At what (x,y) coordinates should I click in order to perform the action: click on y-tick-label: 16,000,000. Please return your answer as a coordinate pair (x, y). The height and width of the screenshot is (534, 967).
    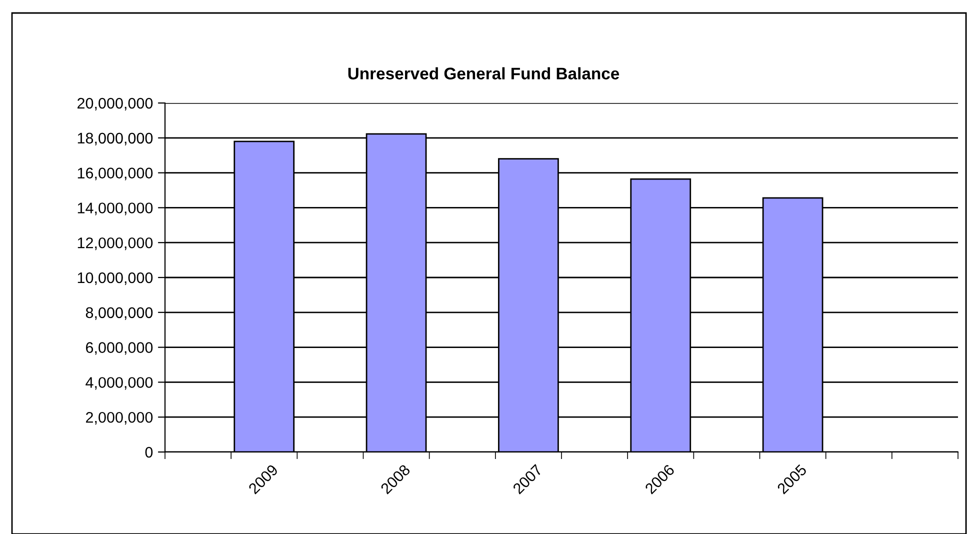
    Looking at the image, I should click on (115, 174).